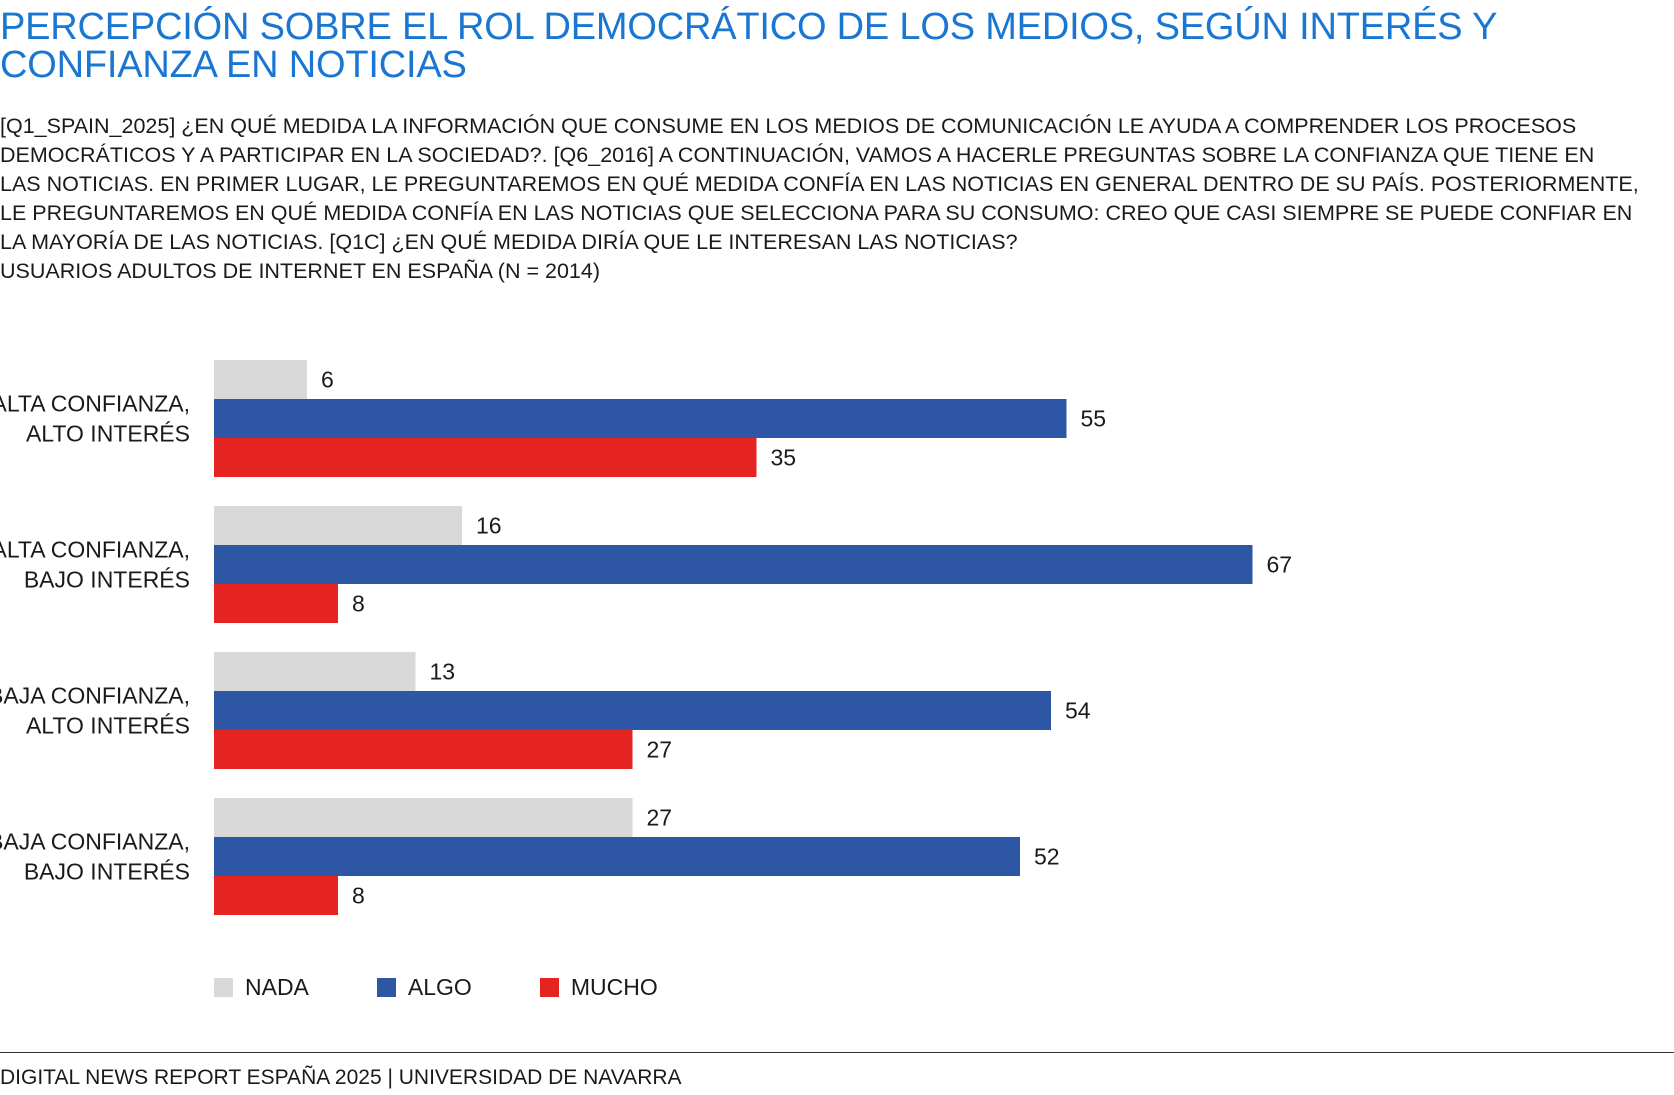 The image size is (1674, 1095). What do you see at coordinates (614, 987) in the screenshot?
I see `legend-label: MUCHO` at bounding box center [614, 987].